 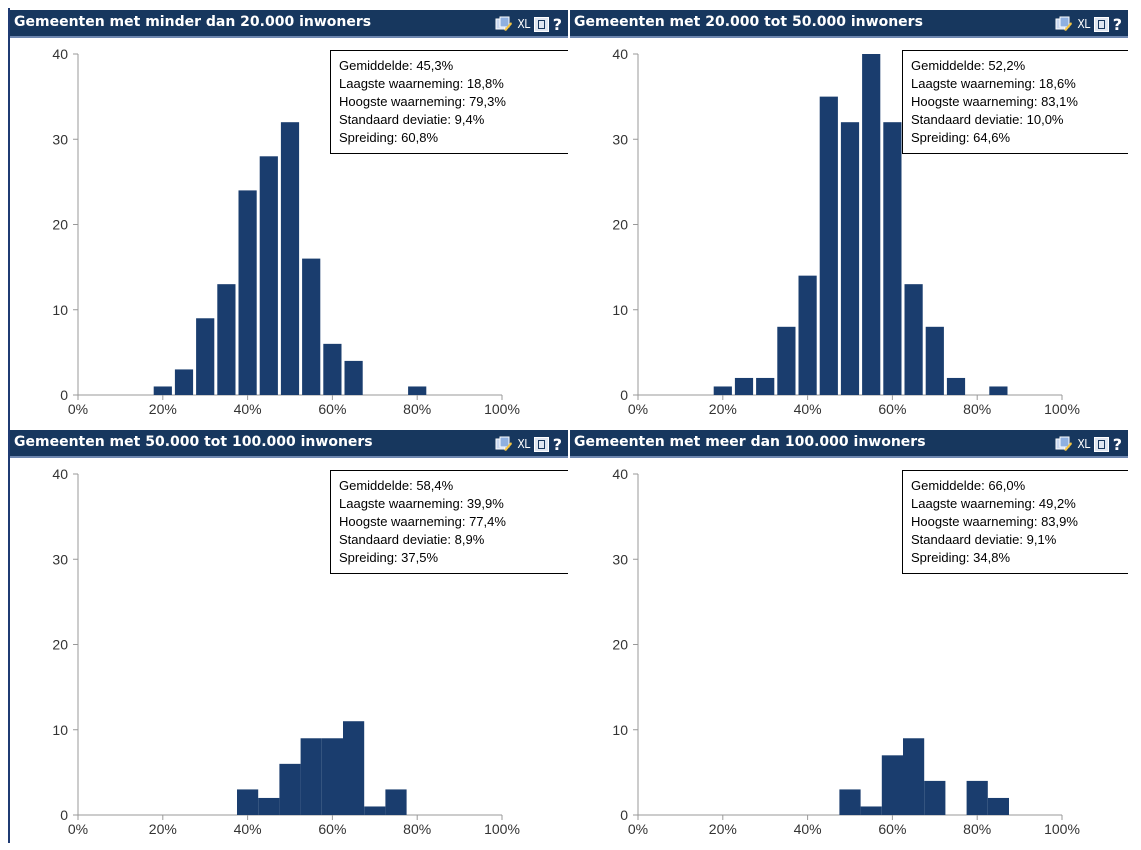 I want to click on stat-max: Hoogste waarneming: 83,1%, so click(x=994, y=101).